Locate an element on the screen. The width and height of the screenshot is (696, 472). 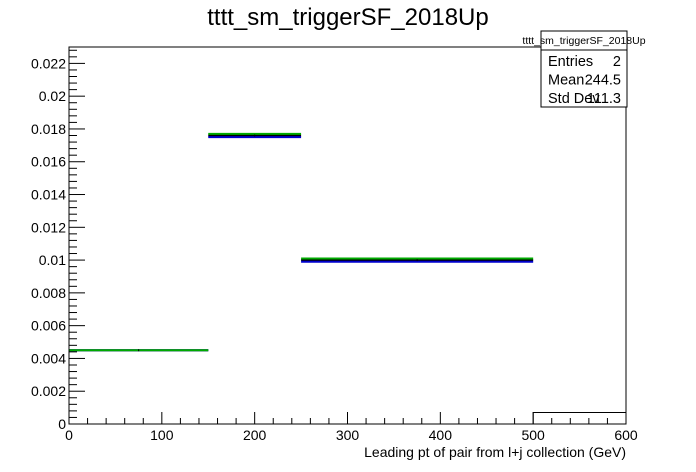
histogram-bin-outline is located at coordinates (579, 418).